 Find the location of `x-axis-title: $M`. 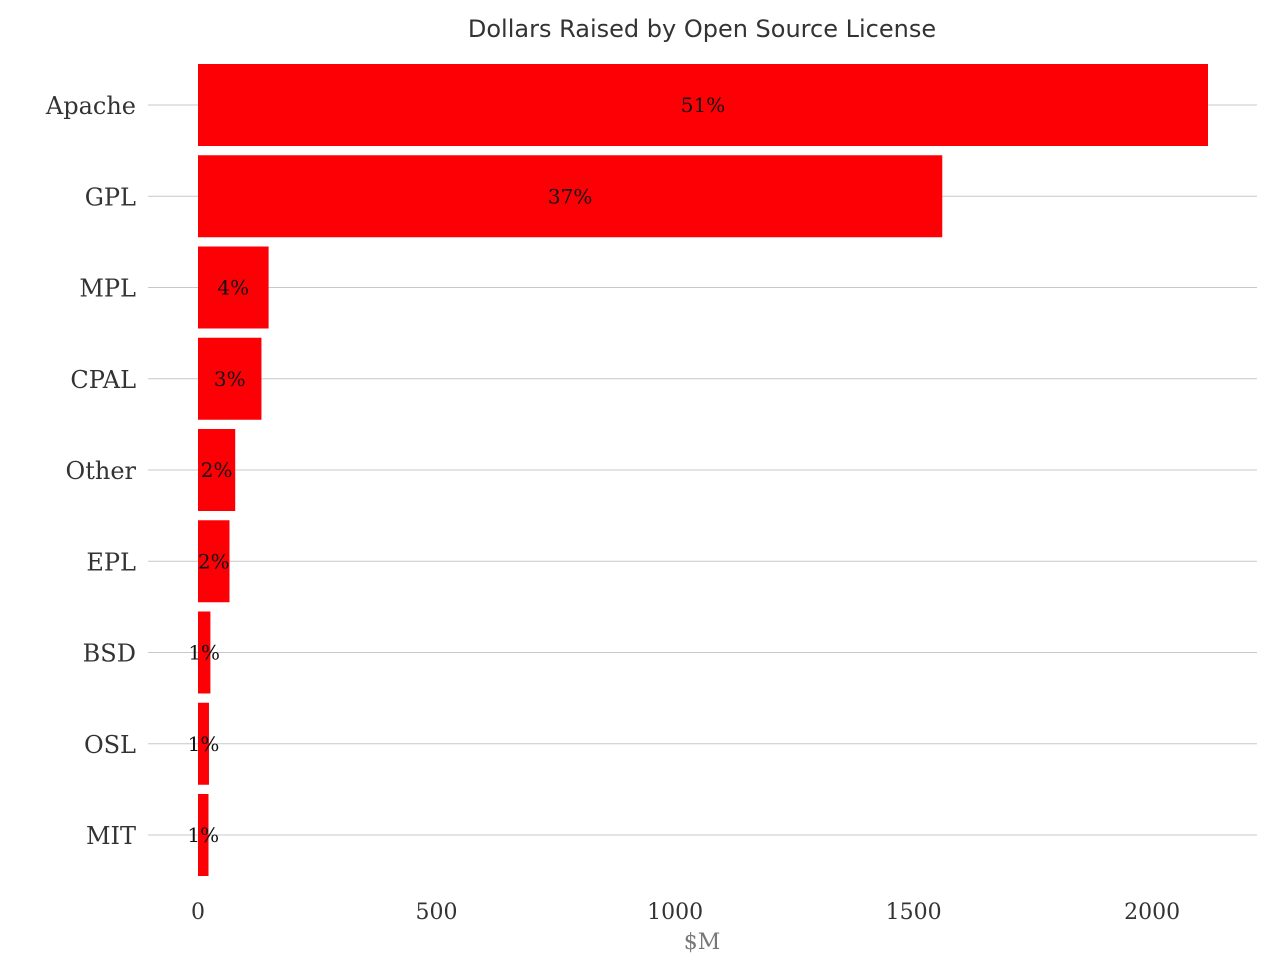

x-axis-title: $M is located at coordinates (702, 942).